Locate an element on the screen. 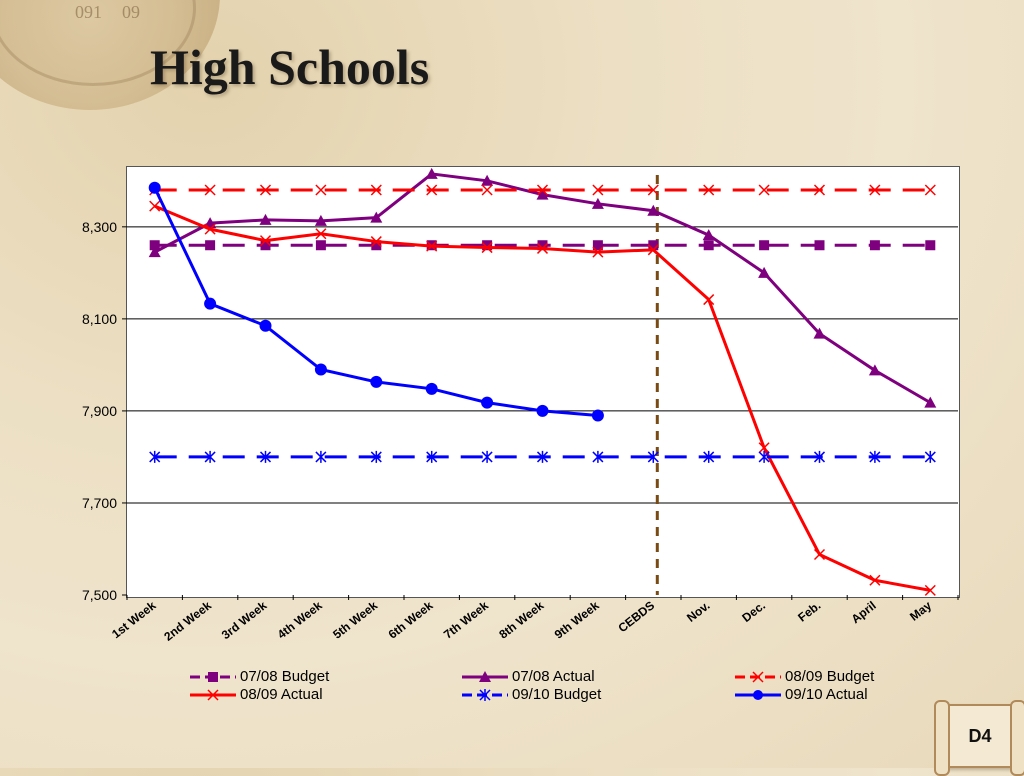  x-tick-label: Dec. is located at coordinates (753, 611).